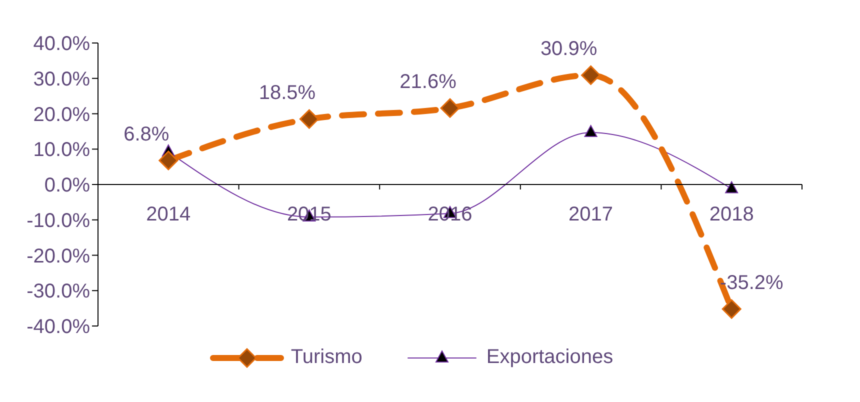 Image resolution: width=860 pixels, height=402 pixels. Describe the element at coordinates (591, 215) in the screenshot. I see `x-tick-label: 2017` at that location.